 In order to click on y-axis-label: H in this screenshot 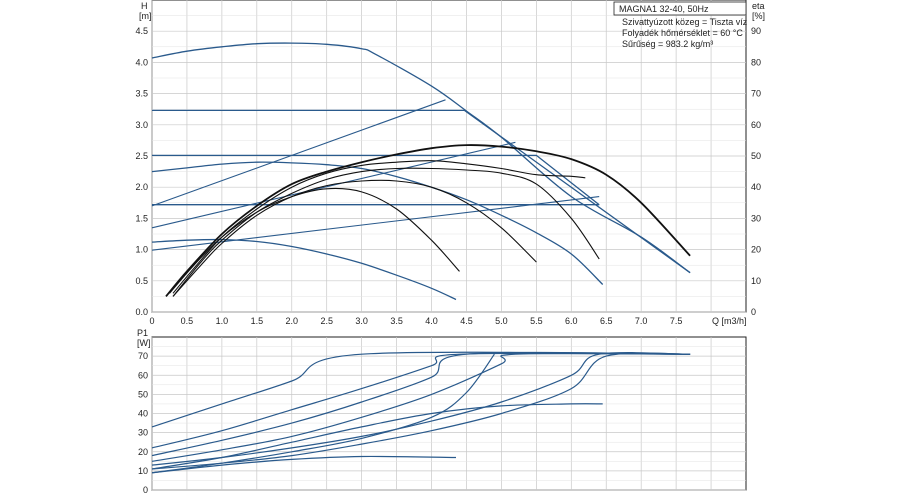, I will do `click(144, 6)`.